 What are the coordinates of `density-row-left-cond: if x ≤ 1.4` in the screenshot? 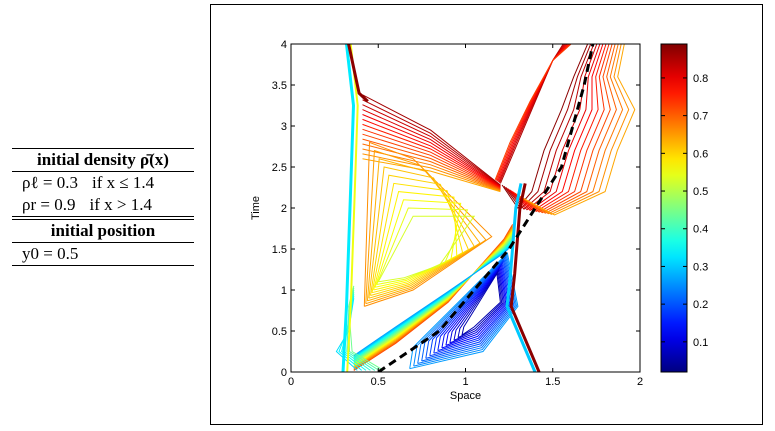 It's located at (123, 182).